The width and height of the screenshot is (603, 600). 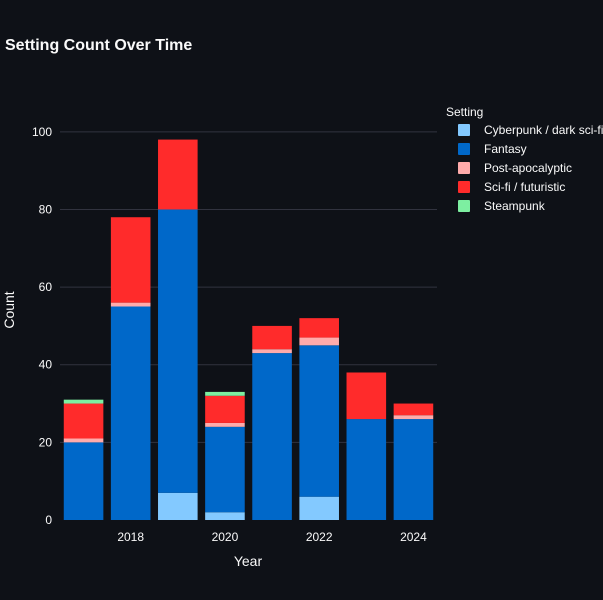 I want to click on legend-title: Setting, so click(x=464, y=112).